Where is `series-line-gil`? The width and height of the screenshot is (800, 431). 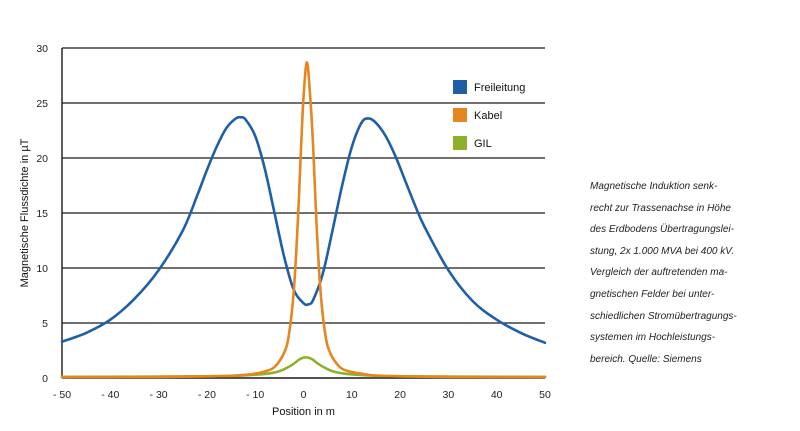
series-line-gil is located at coordinates (303, 367).